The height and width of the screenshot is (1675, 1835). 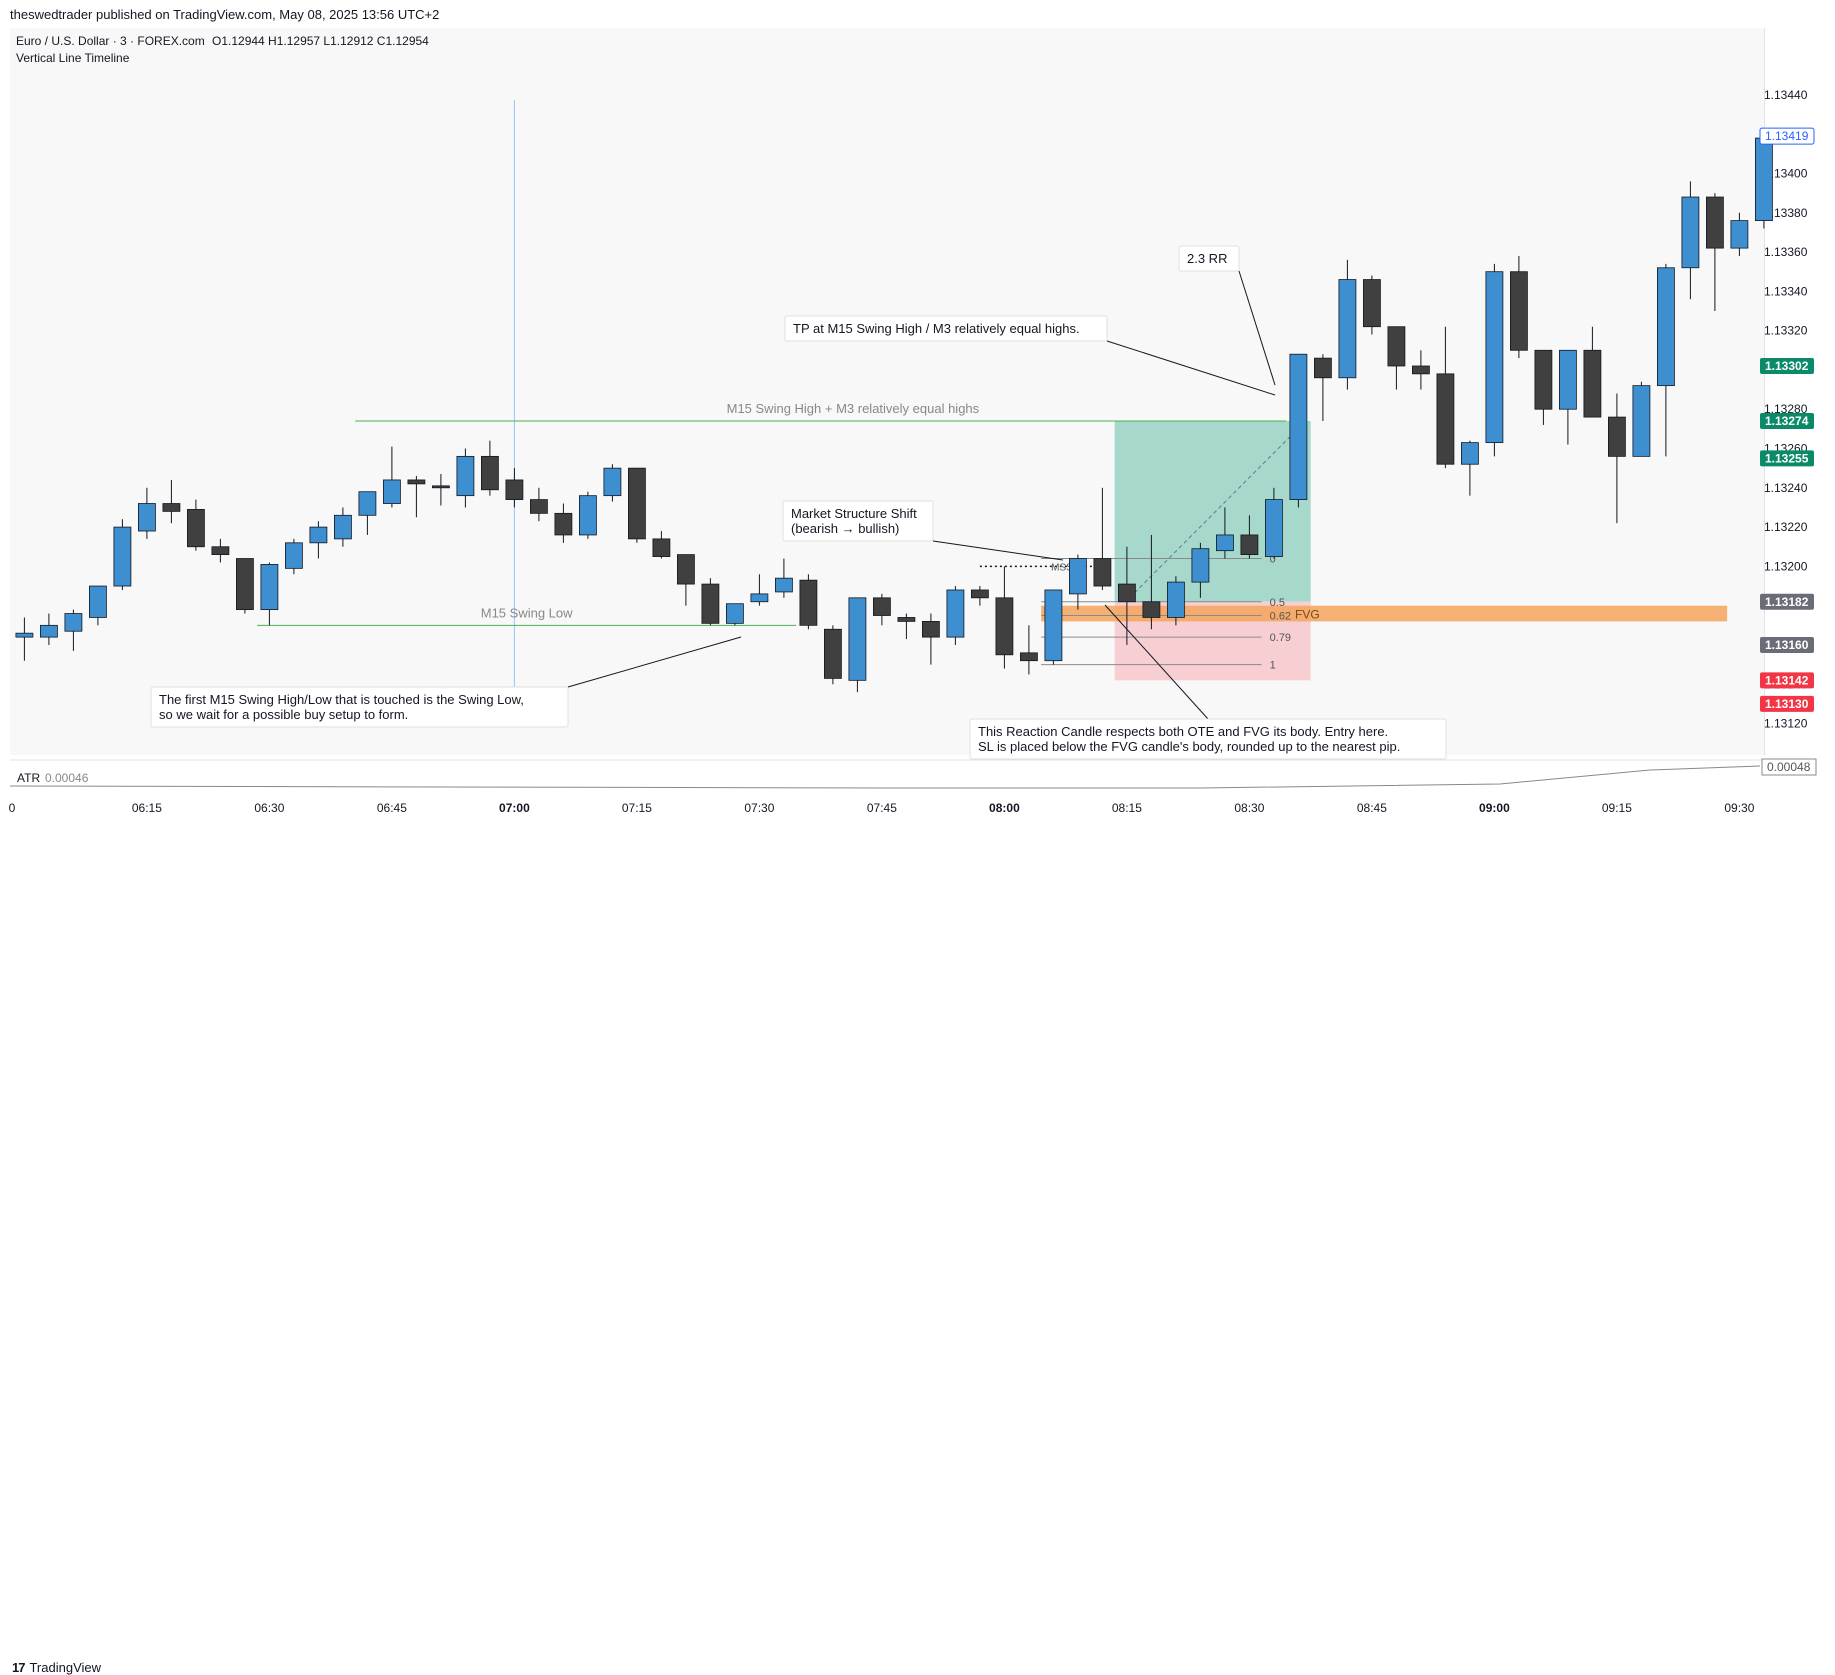 What do you see at coordinates (1787, 601) in the screenshot?
I see `price-label: 1.13182` at bounding box center [1787, 601].